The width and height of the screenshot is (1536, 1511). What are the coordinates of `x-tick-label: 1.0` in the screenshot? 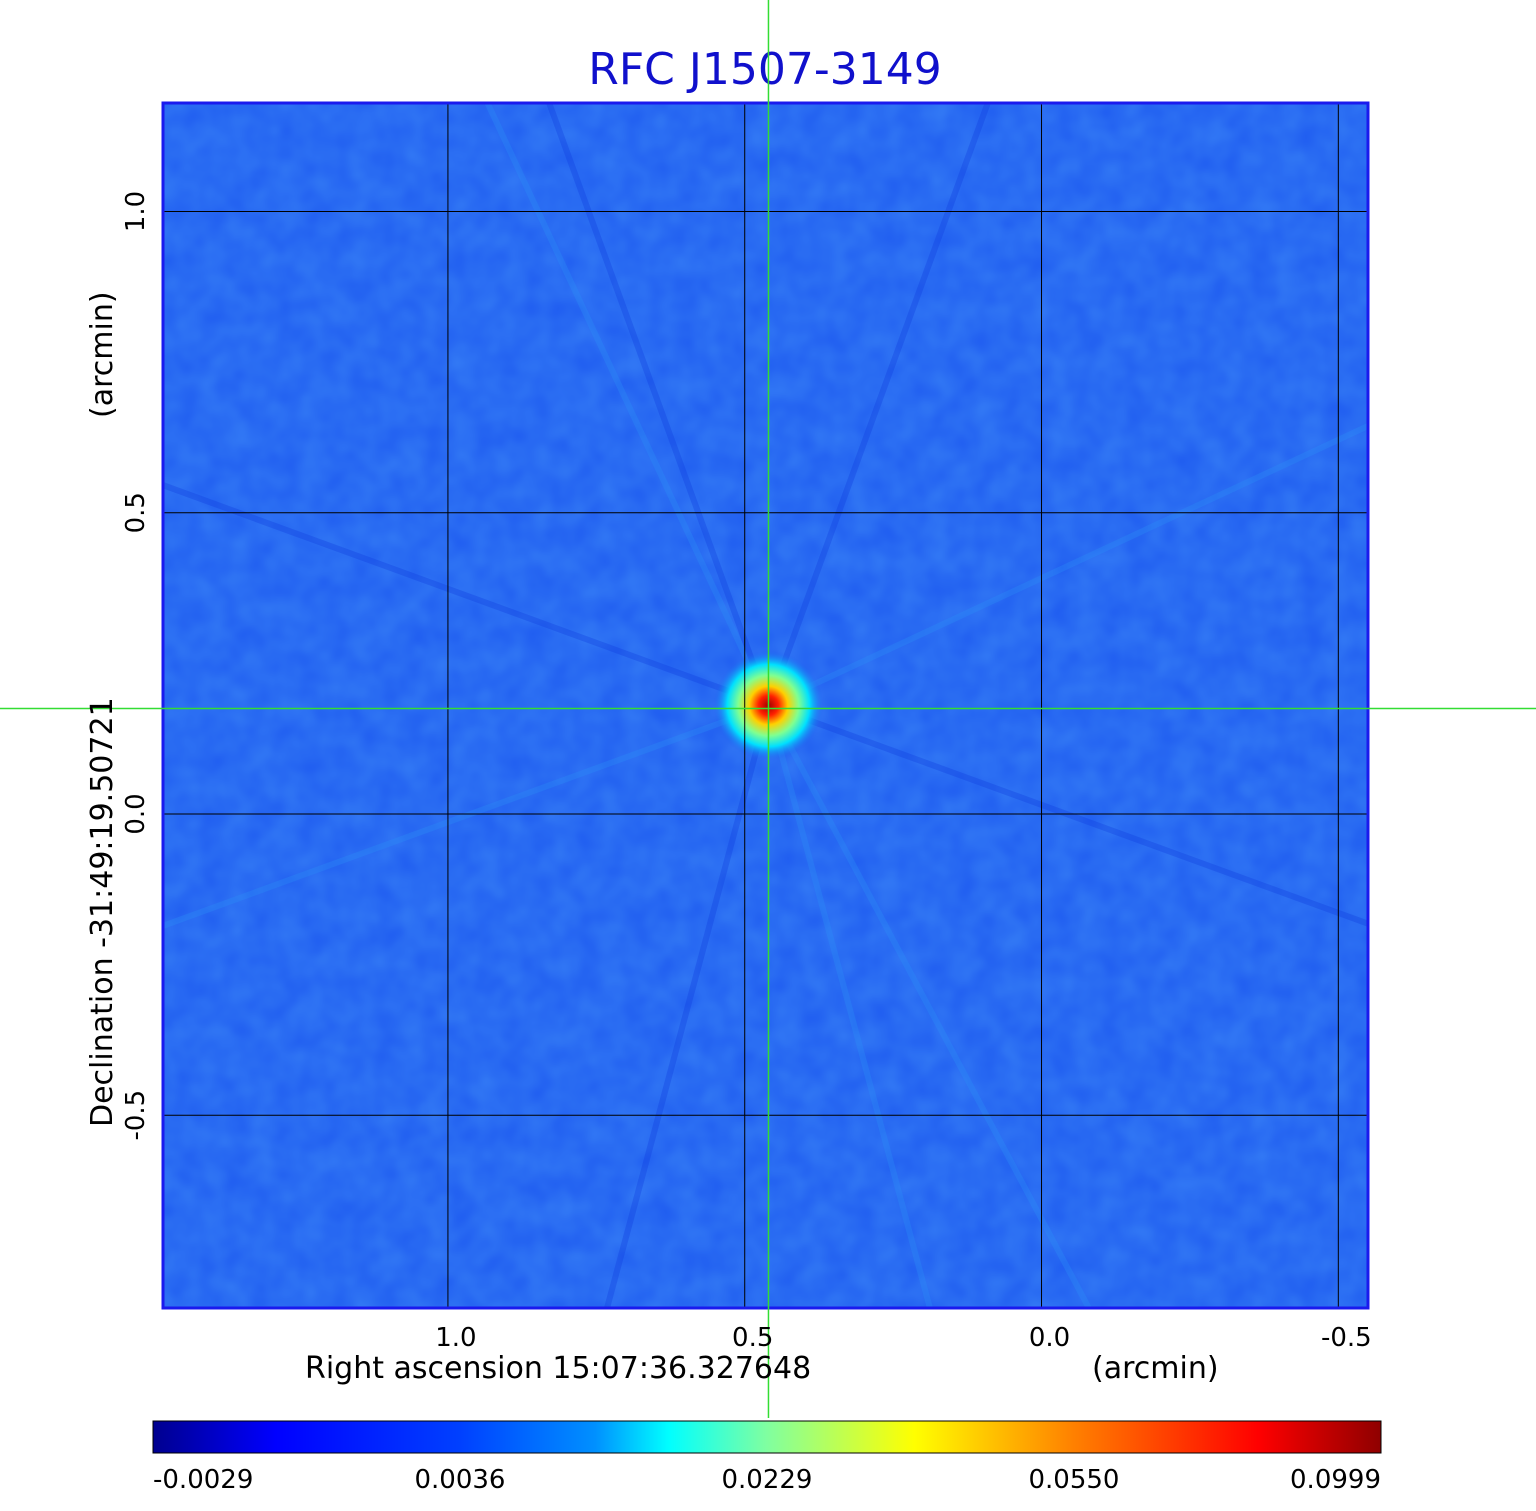 It's located at (455, 1338).